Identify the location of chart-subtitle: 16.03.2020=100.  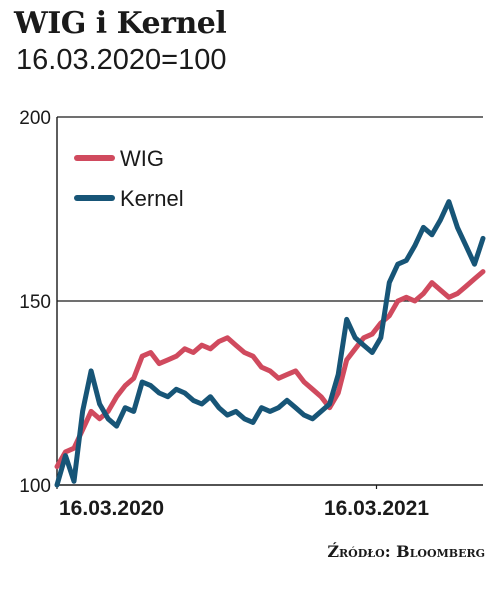
(121, 60).